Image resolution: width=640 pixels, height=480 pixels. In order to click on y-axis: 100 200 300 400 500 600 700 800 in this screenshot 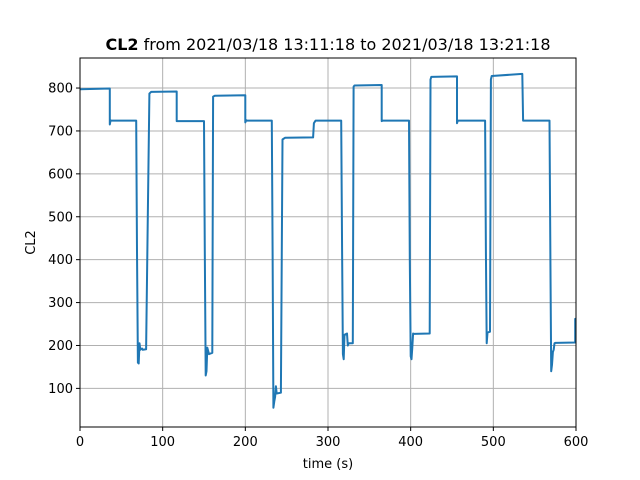, I will do `click(64, 239)`.